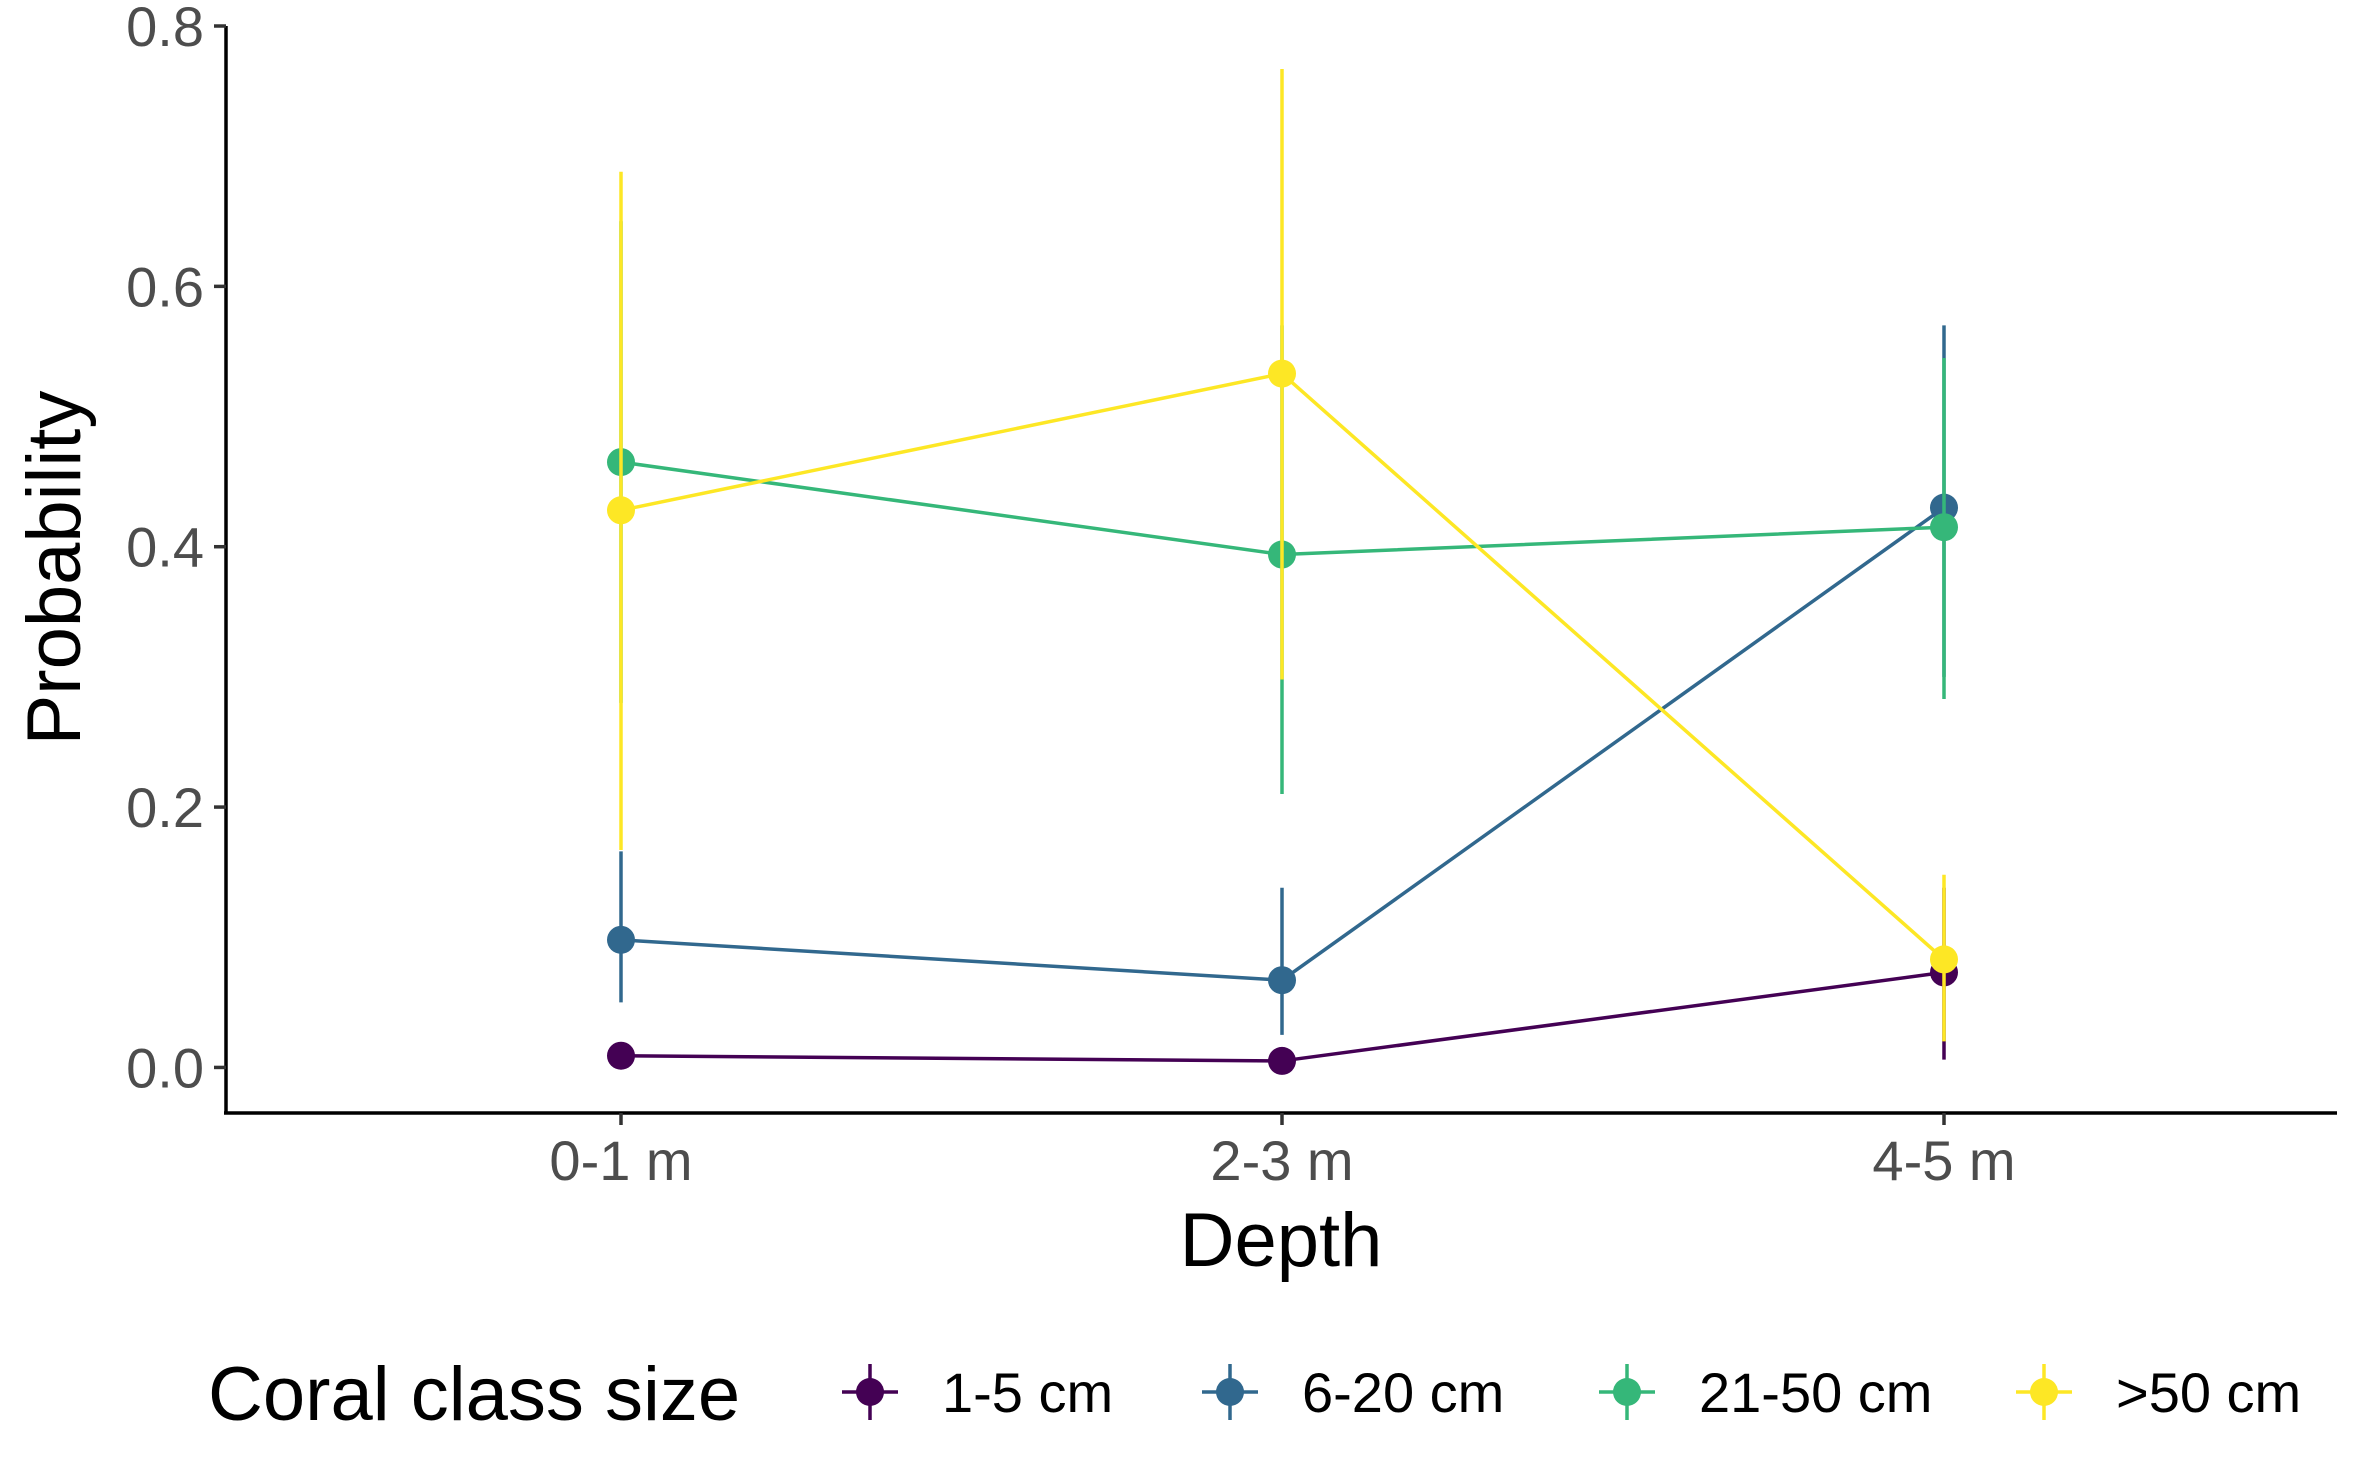  What do you see at coordinates (1281, 1160) in the screenshot?
I see `x-tick-label: 2-3 m` at bounding box center [1281, 1160].